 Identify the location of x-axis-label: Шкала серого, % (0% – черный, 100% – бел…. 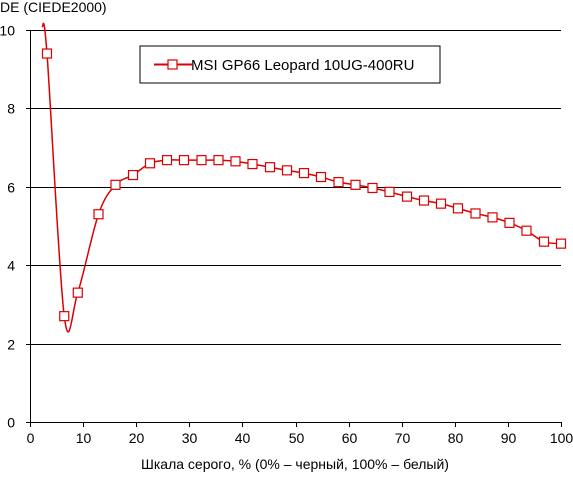
(295, 464).